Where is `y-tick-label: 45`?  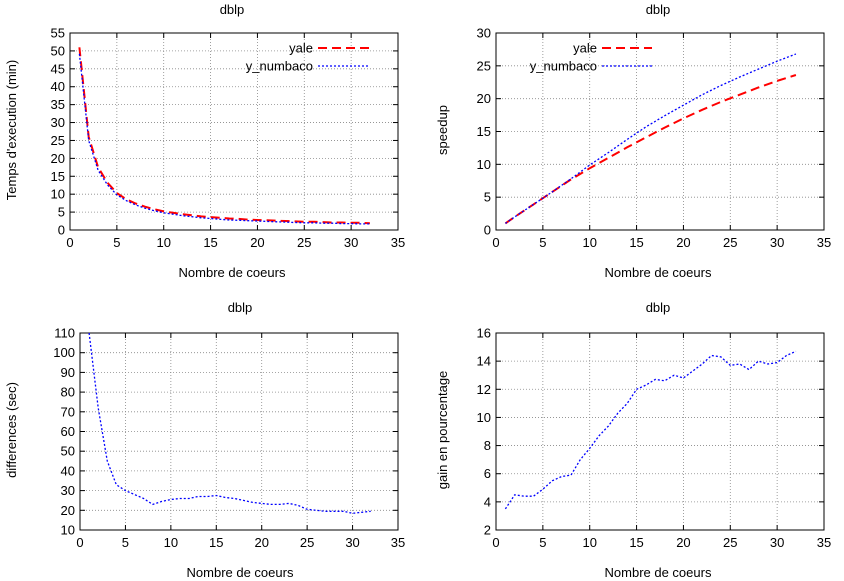 y-tick-label: 45 is located at coordinates (58, 68).